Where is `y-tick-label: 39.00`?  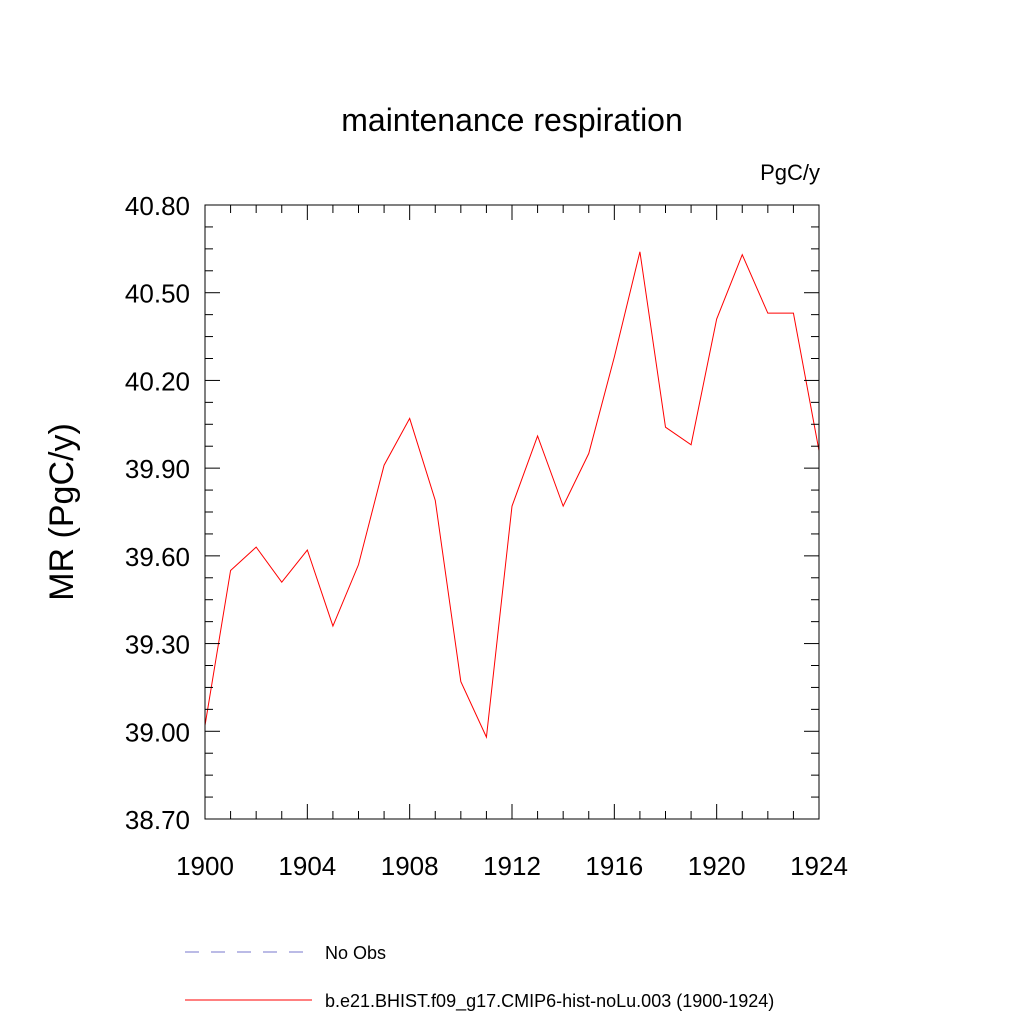 y-tick-label: 39.00 is located at coordinates (157, 732).